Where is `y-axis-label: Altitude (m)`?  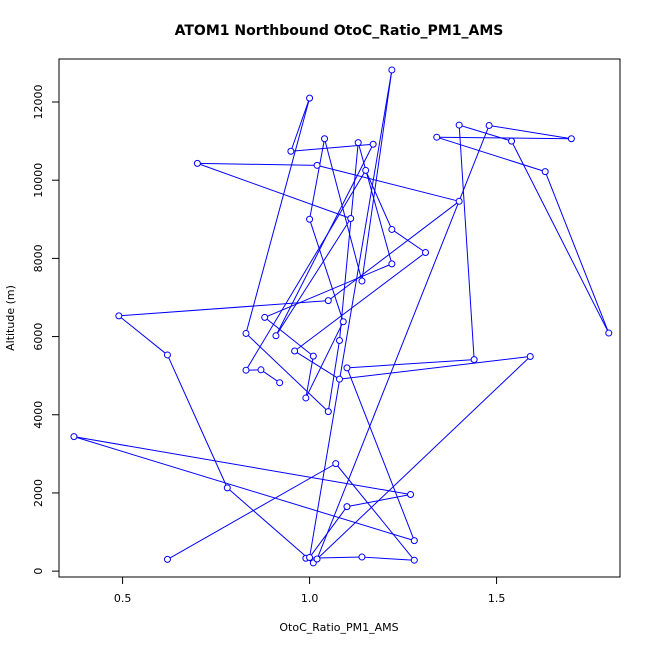 y-axis-label: Altitude (m) is located at coordinates (10, 318).